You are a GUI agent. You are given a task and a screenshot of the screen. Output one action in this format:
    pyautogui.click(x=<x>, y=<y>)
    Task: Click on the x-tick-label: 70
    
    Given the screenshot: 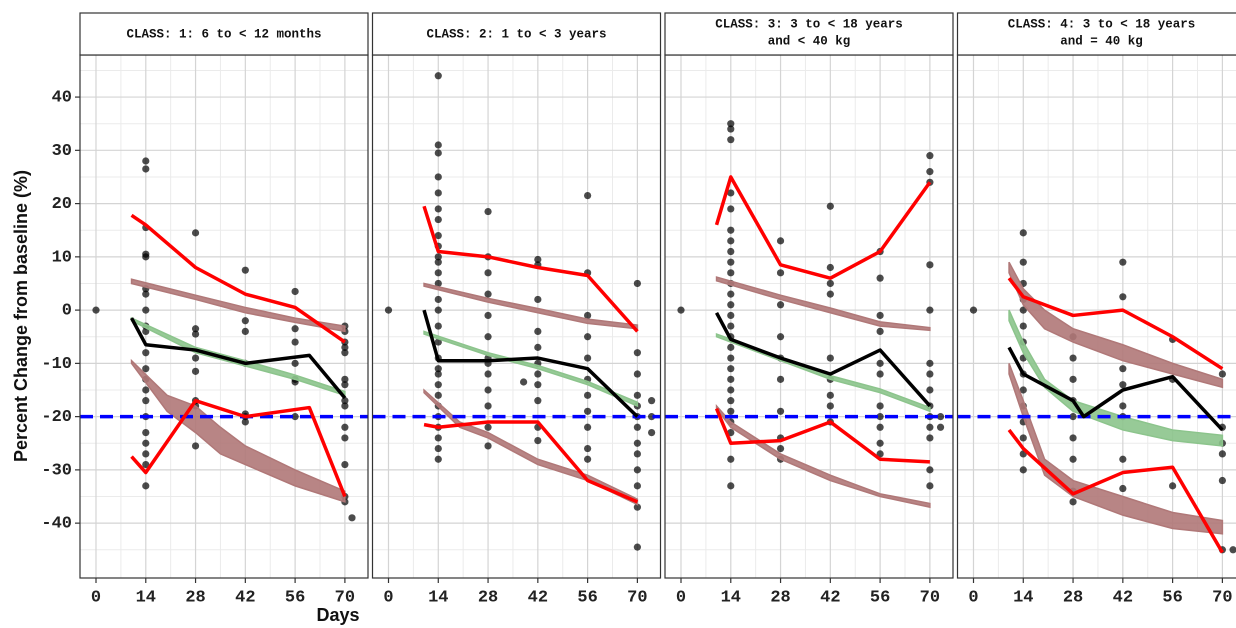 What is the action you would take?
    pyautogui.click(x=637, y=597)
    